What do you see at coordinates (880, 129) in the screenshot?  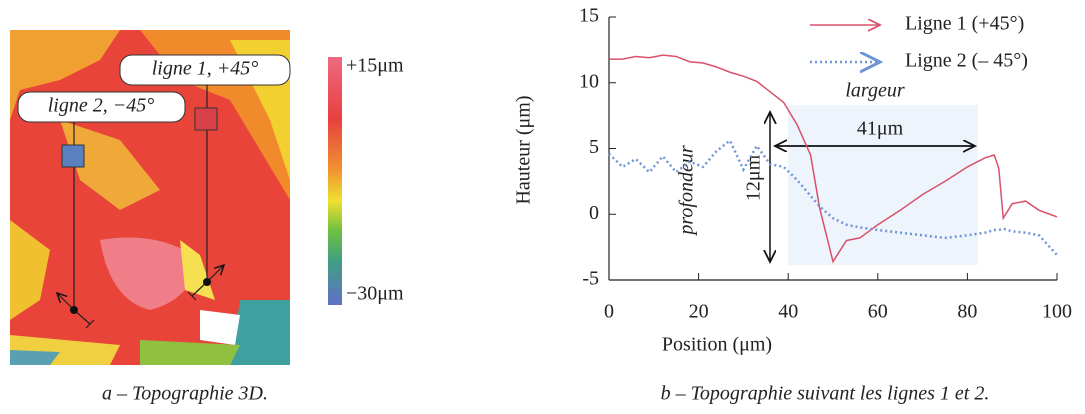 I see `annotation: 41μm` at bounding box center [880, 129].